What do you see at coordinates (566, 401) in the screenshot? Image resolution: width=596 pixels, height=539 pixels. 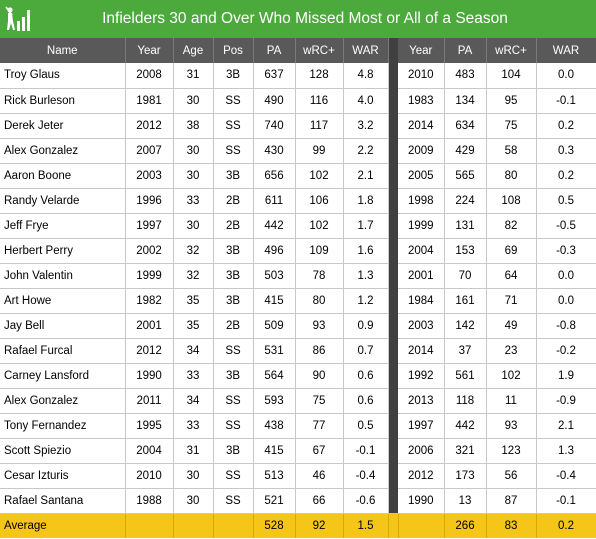 I see `return-war-cell: -0.9` at bounding box center [566, 401].